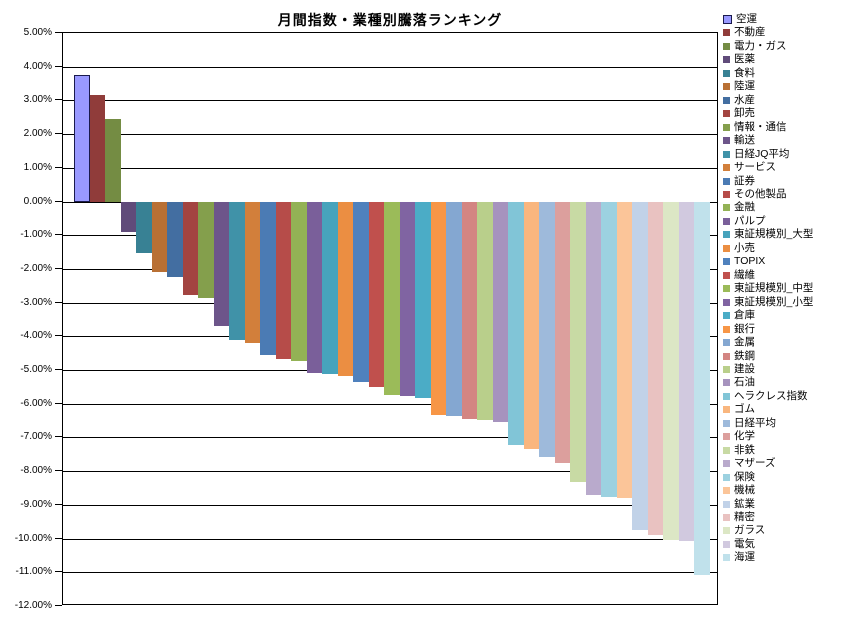  What do you see at coordinates (744, 490) in the screenshot?
I see `legend-label: 機械` at bounding box center [744, 490].